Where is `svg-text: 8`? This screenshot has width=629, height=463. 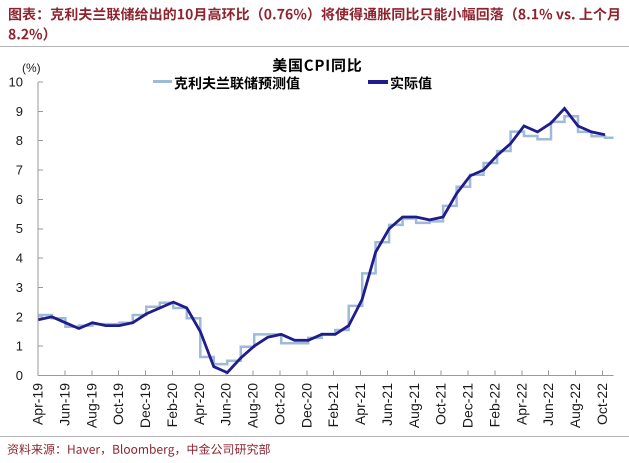
svg-text: 8 is located at coordinates (19, 140).